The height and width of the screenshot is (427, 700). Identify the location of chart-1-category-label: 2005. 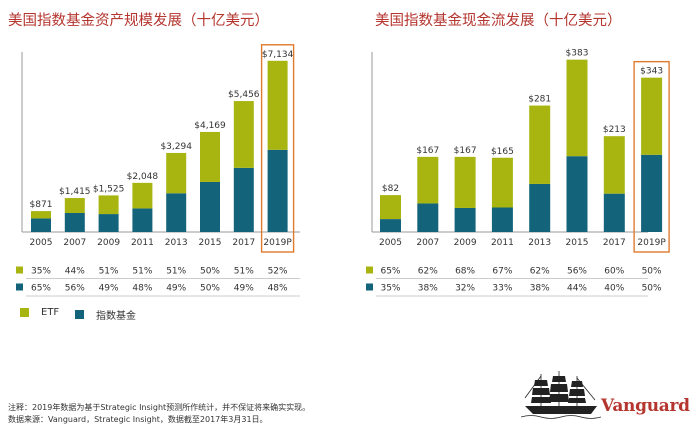
(390, 243).